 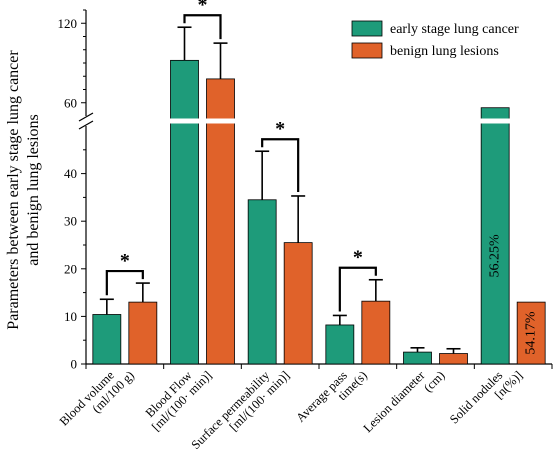 What do you see at coordinates (70, 173) in the screenshot?
I see `y-tick-label: 40` at bounding box center [70, 173].